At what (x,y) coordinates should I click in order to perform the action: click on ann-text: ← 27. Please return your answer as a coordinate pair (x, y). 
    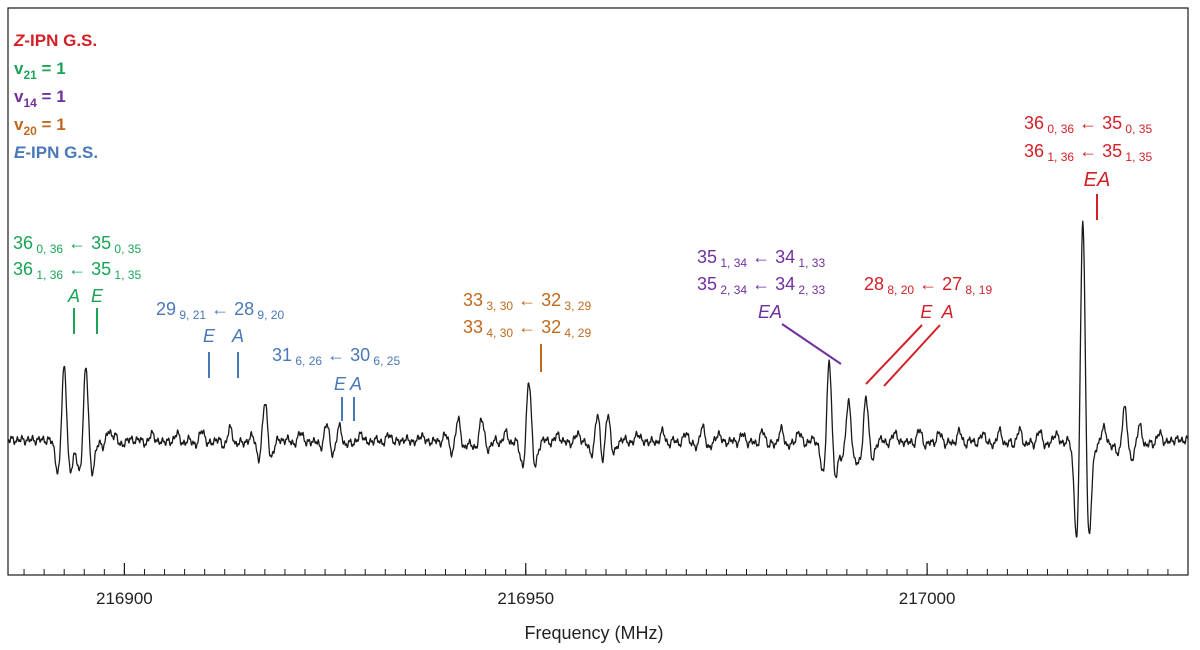
    Looking at the image, I should click on (938, 284).